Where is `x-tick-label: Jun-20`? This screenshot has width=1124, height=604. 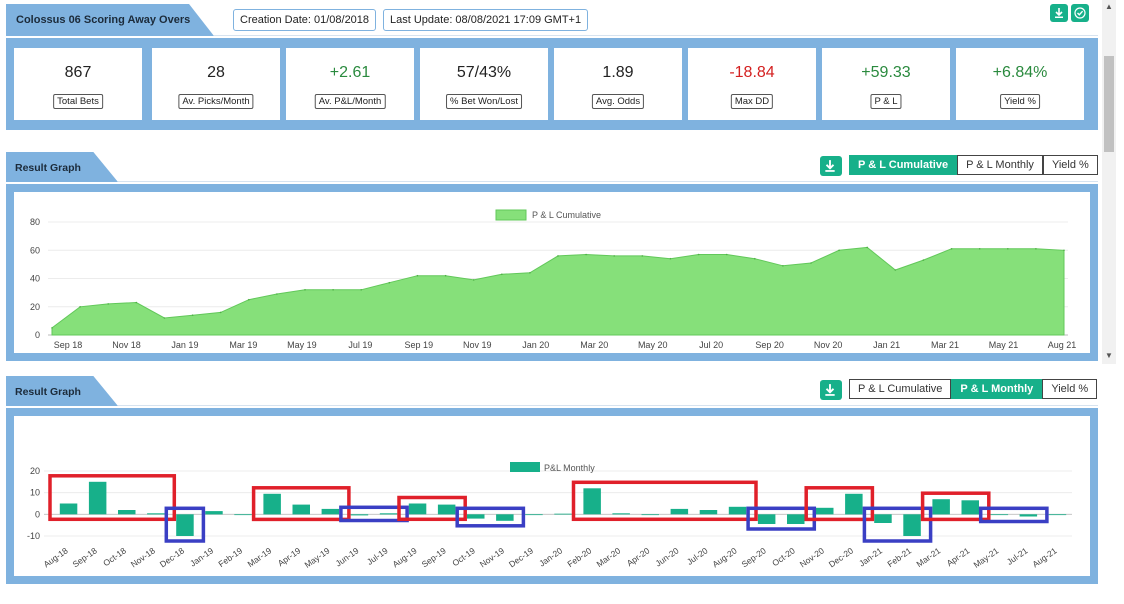
x-tick-label: Jun-20 is located at coordinates (666, 556).